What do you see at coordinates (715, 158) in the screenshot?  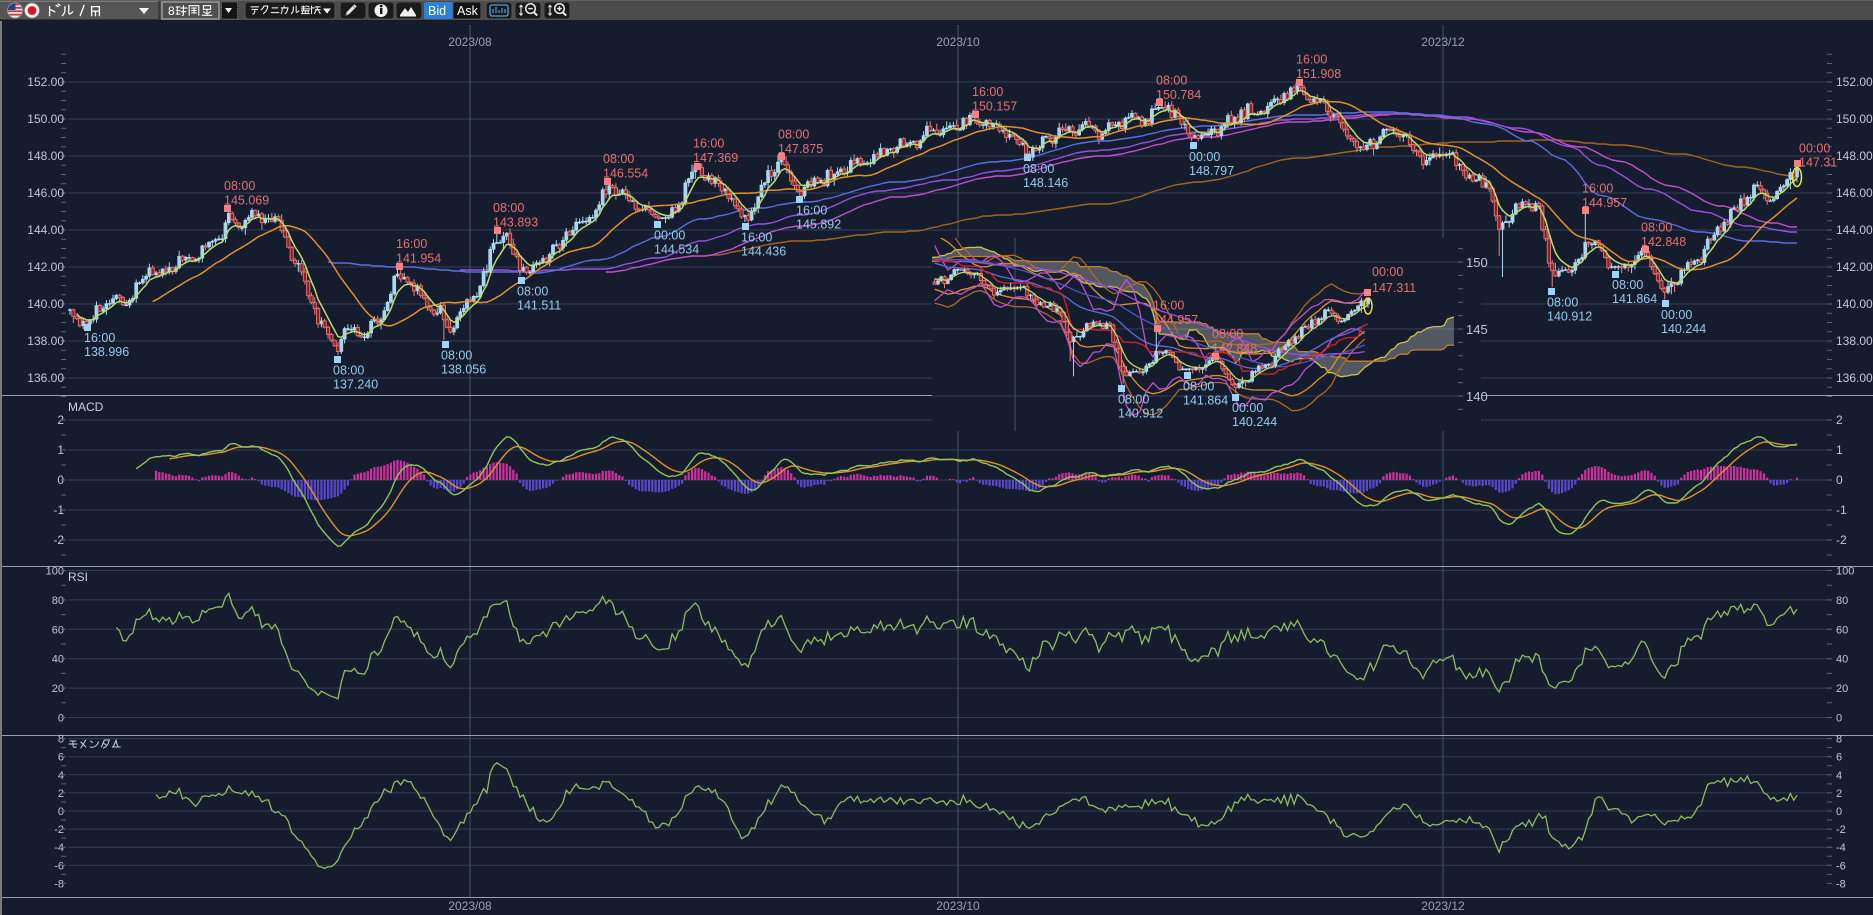 I see `svg-text: 147.369` at bounding box center [715, 158].